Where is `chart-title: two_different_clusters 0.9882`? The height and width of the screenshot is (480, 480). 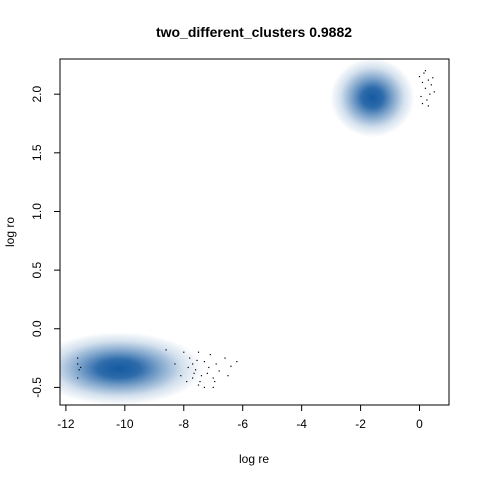 chart-title: two_different_clusters 0.9882 is located at coordinates (254, 32).